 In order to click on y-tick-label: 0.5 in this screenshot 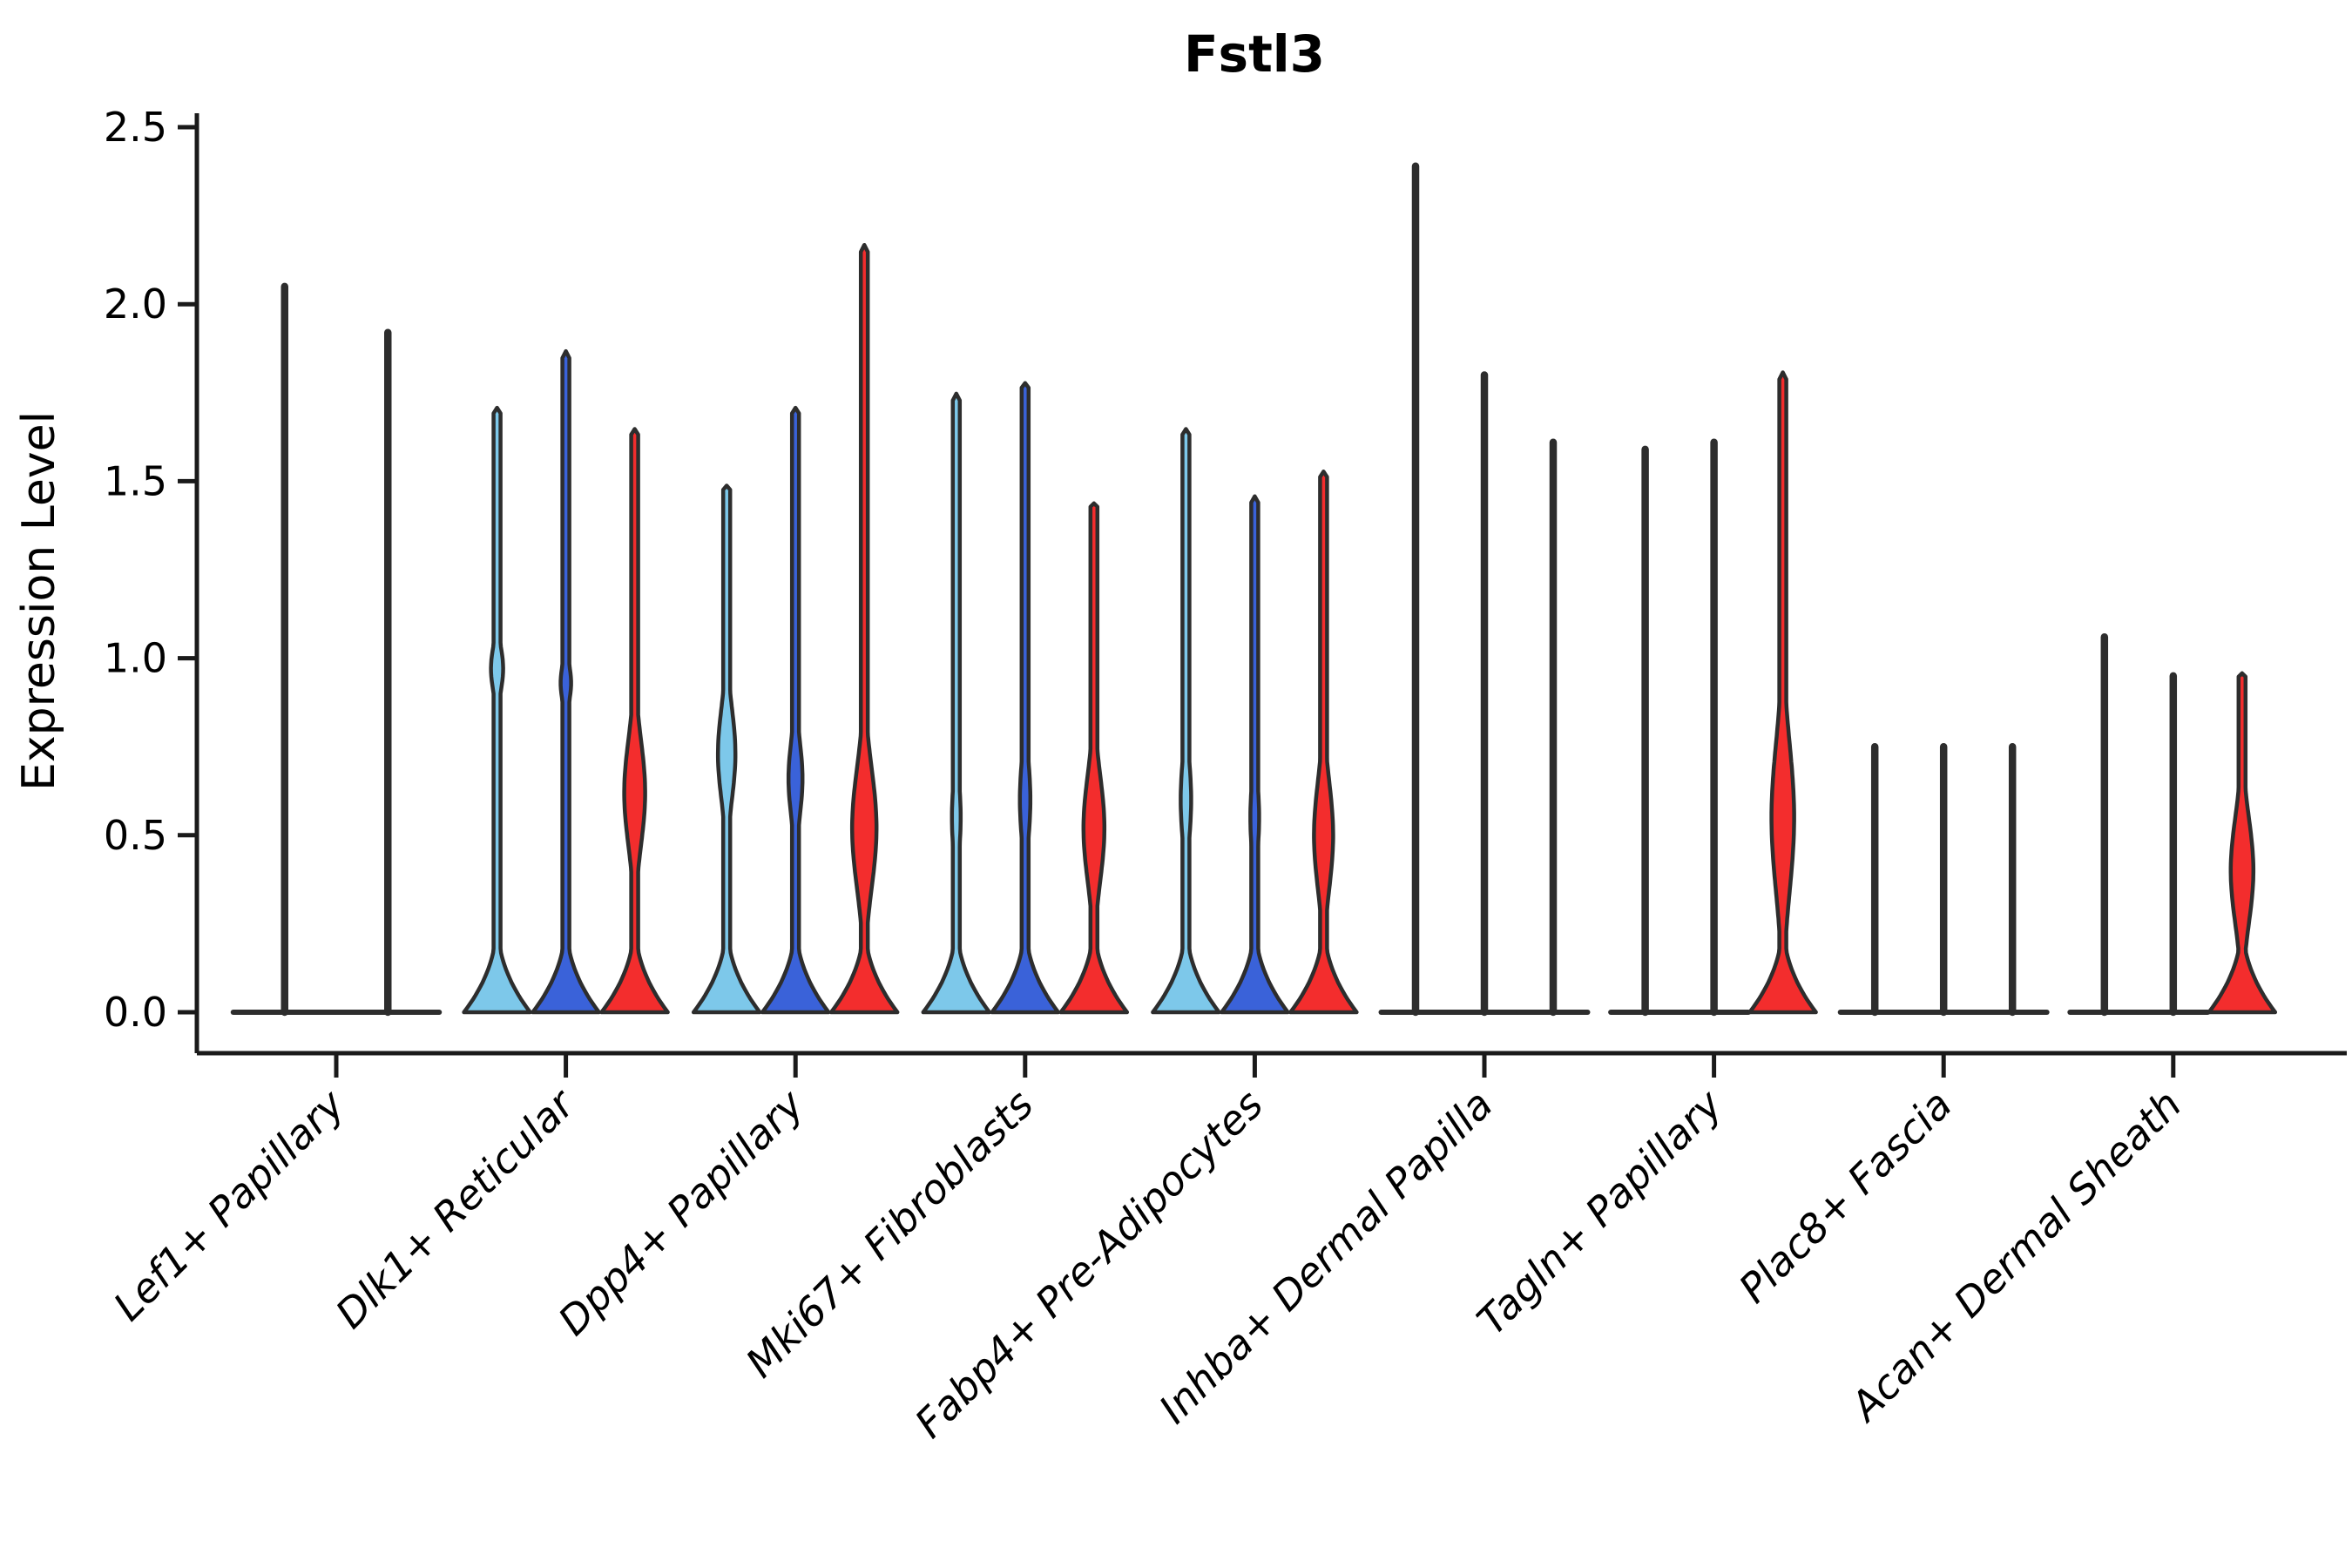, I will do `click(135, 835)`.